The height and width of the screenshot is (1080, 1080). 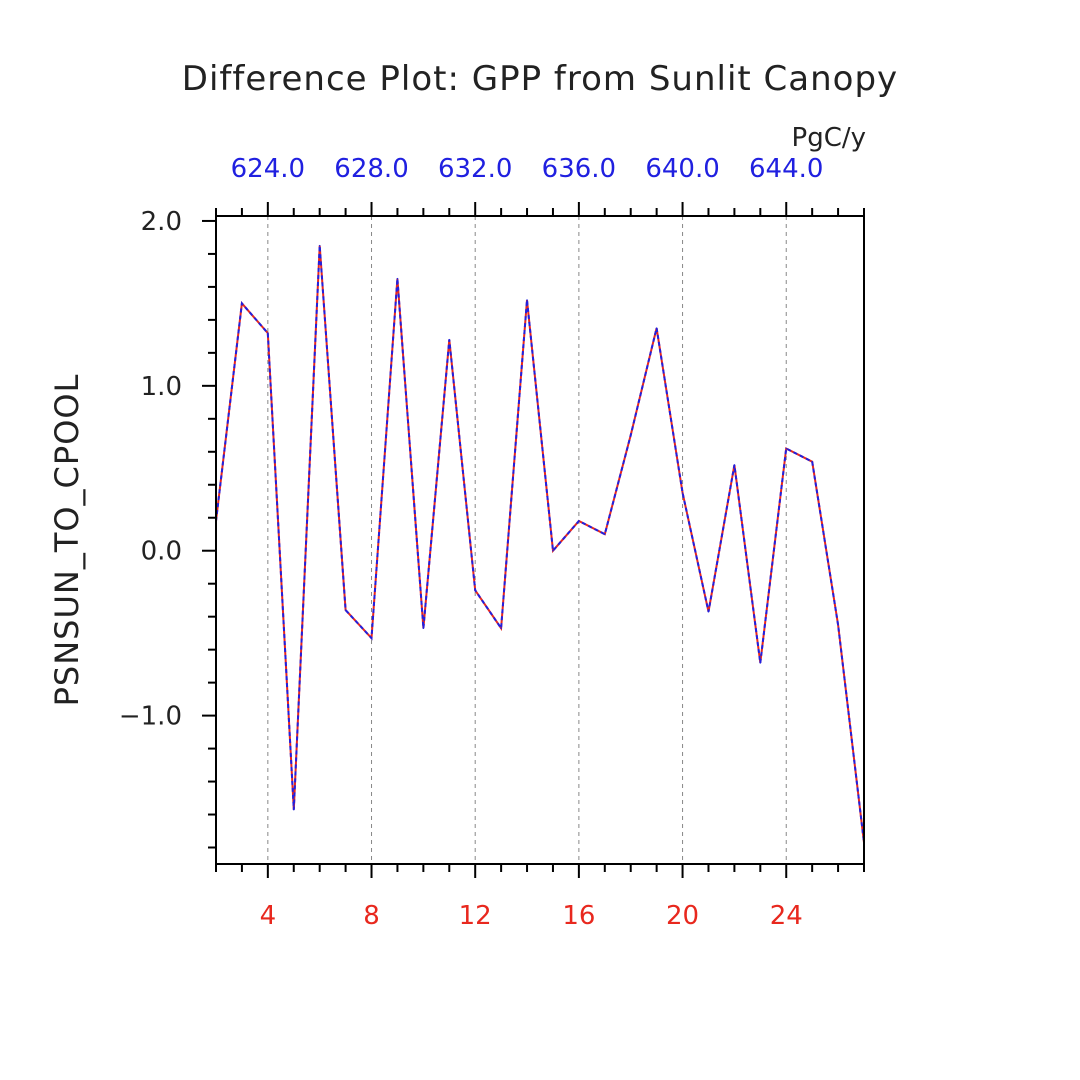 I want to click on top-tick-label: 632.0, so click(x=475, y=169).